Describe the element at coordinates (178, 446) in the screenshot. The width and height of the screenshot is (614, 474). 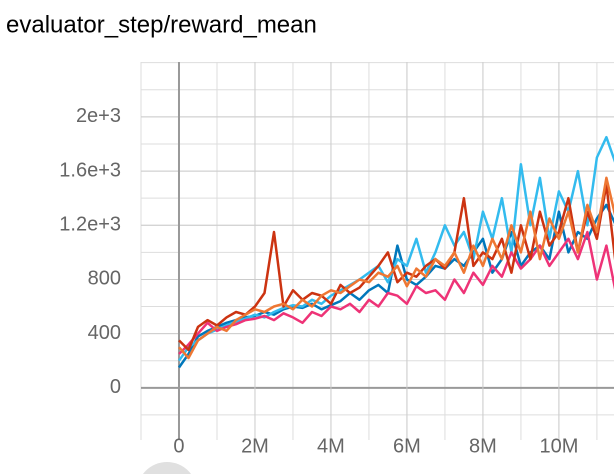
I see `x-tick-label: 0` at that location.